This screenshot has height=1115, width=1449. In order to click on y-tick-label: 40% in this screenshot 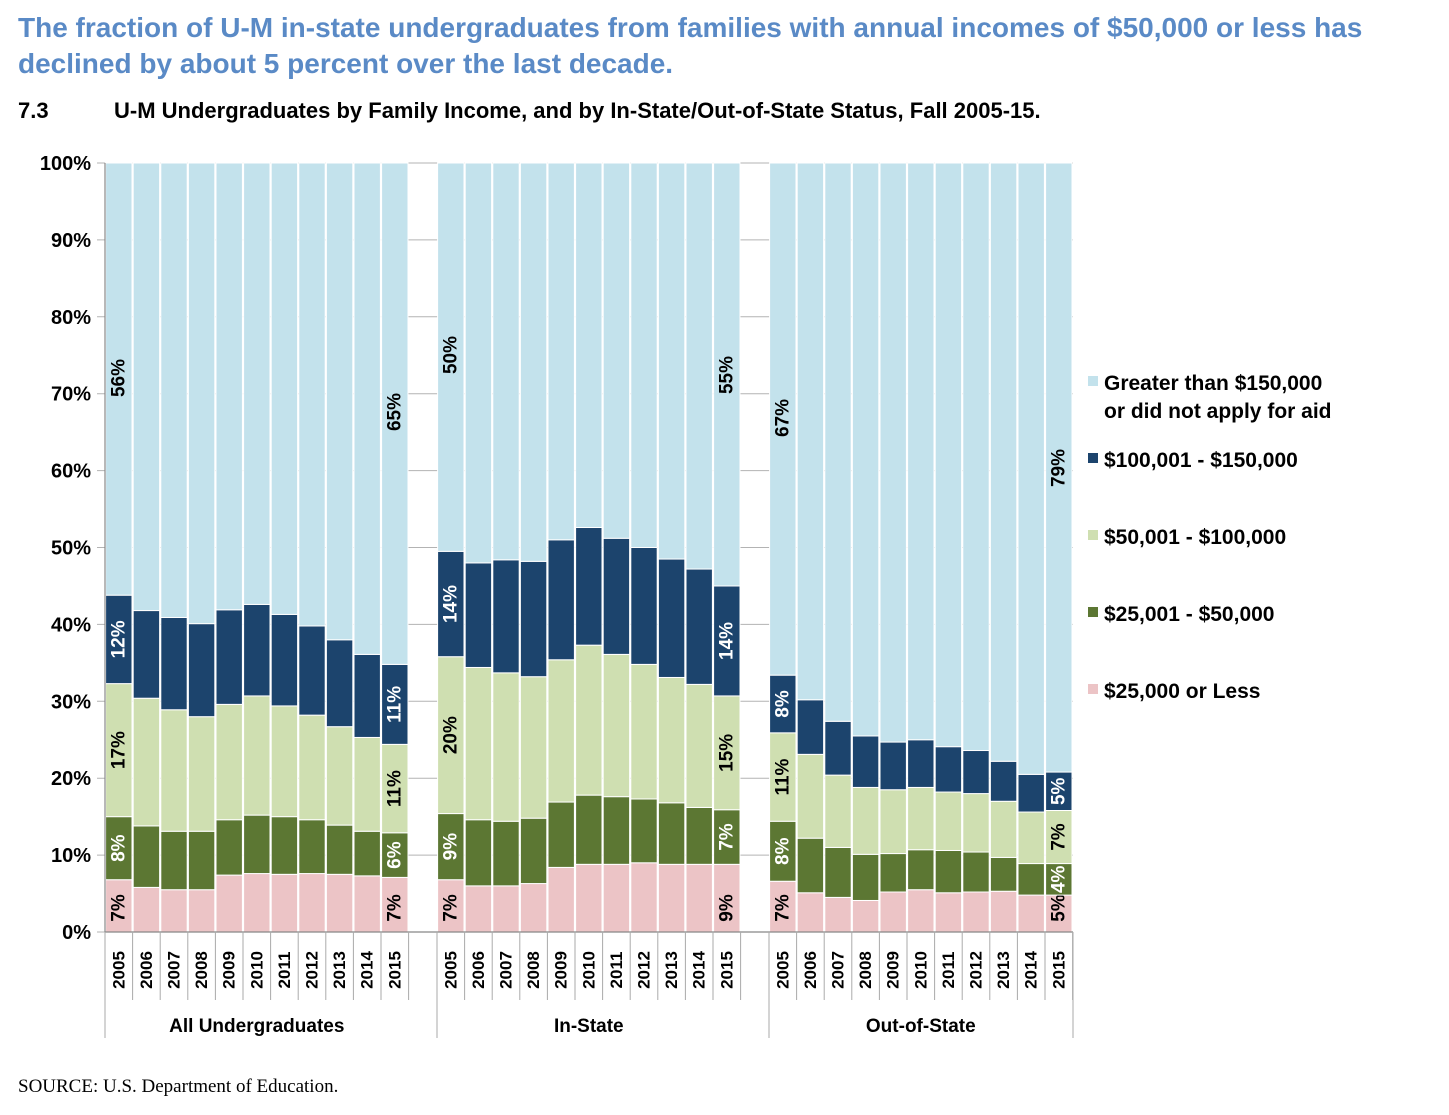, I will do `click(71, 625)`.